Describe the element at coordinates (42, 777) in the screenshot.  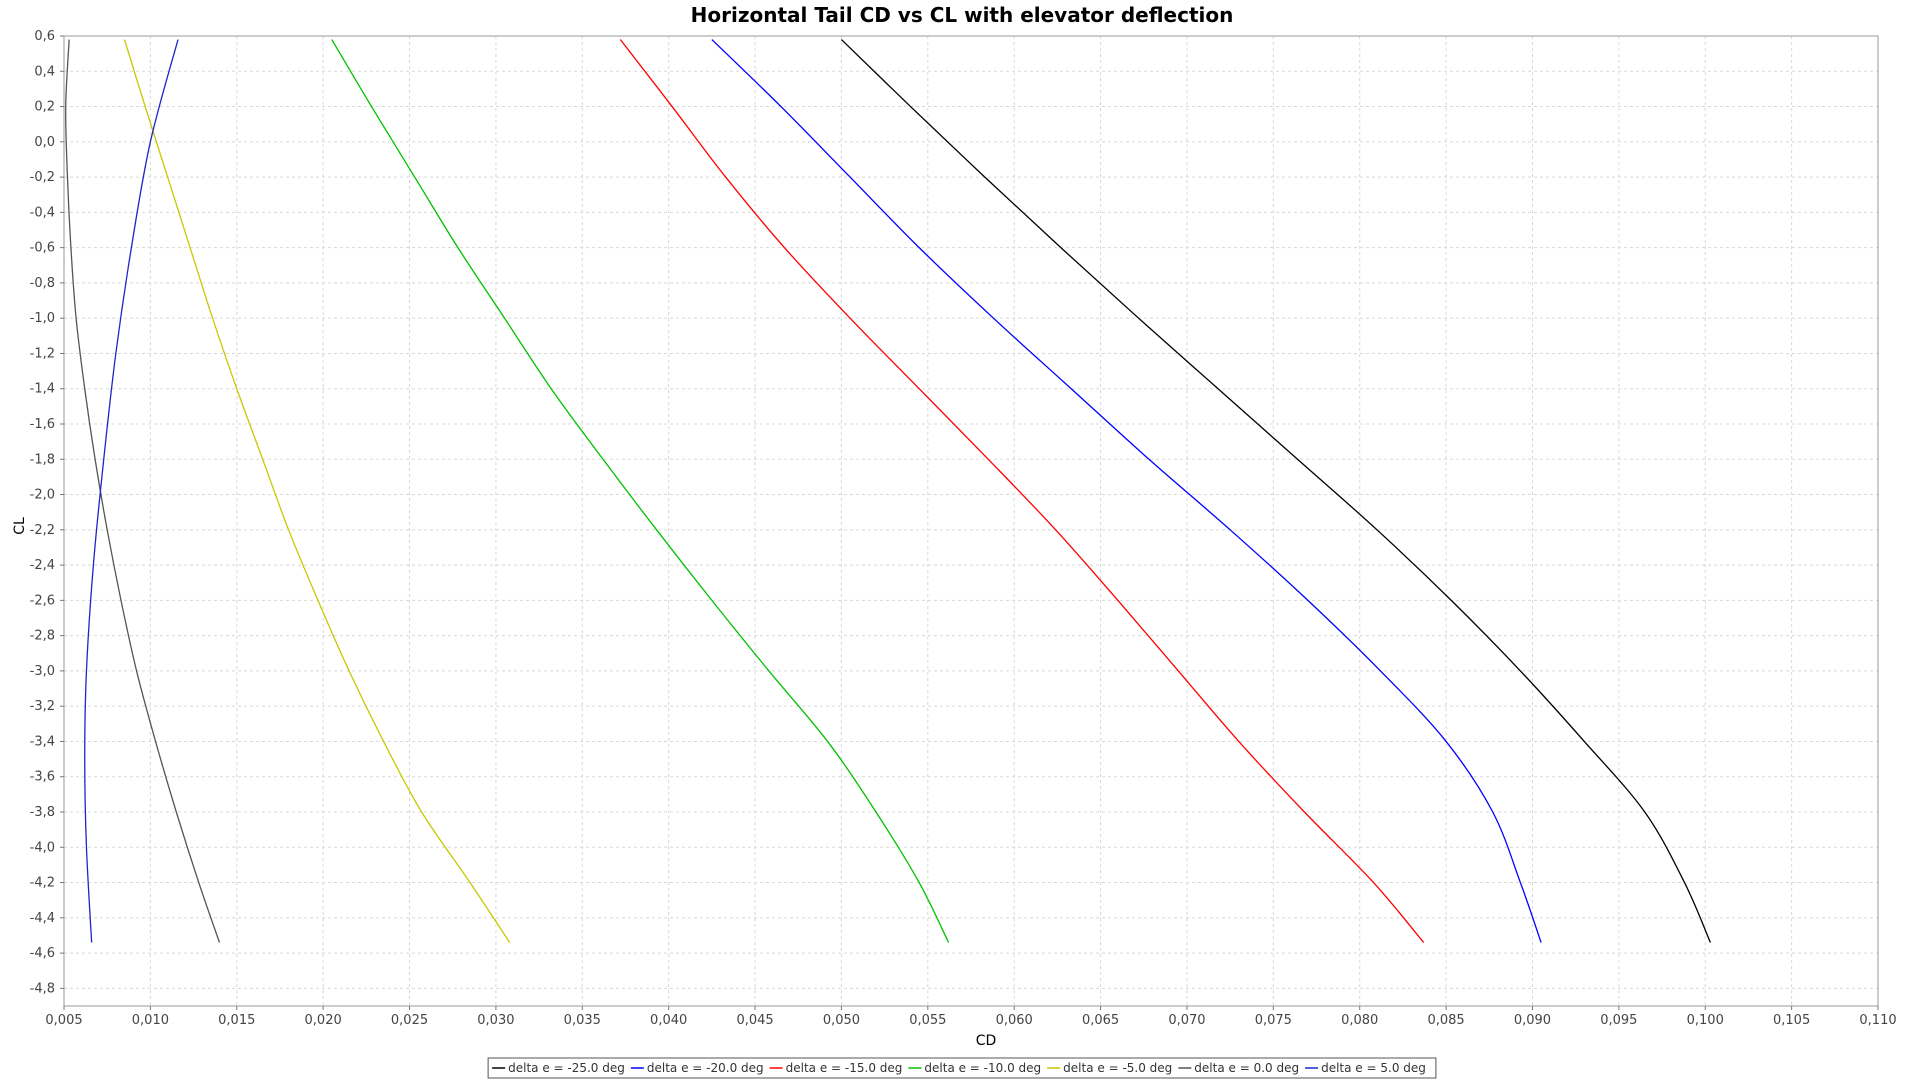
I see `y-tick-label: -3,6` at that location.